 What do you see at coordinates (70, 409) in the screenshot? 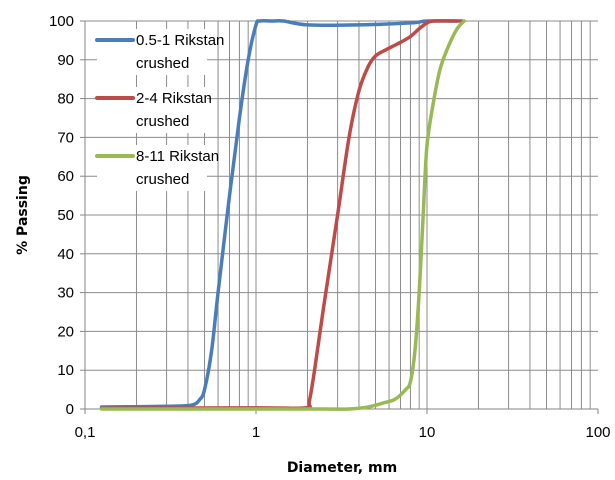
I see `y-tick-label: 0` at bounding box center [70, 409].